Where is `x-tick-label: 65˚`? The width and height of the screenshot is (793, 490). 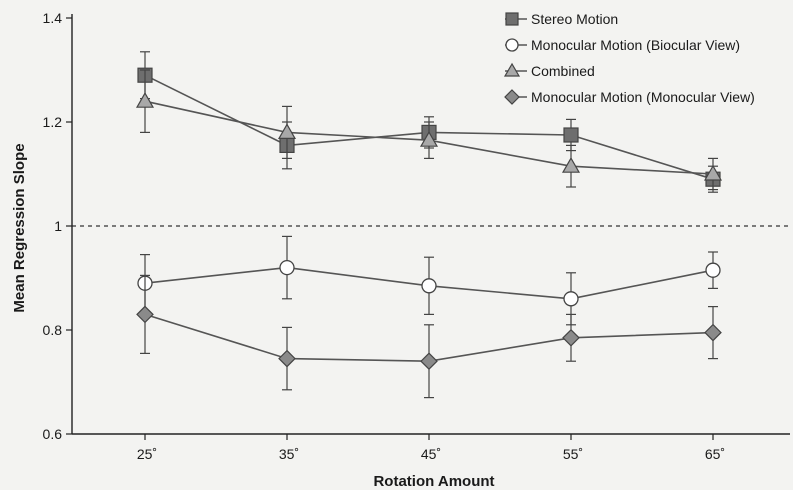
x-tick-label: 65˚ is located at coordinates (715, 454).